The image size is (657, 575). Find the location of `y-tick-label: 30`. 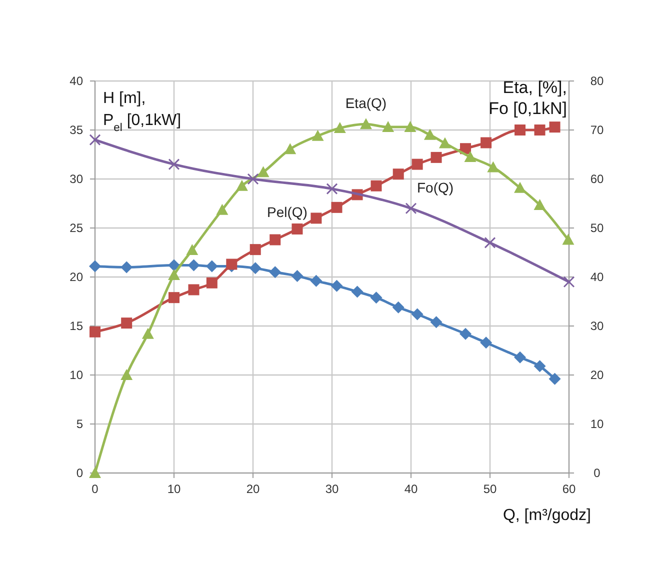

y-tick-label: 30 is located at coordinates (77, 179).